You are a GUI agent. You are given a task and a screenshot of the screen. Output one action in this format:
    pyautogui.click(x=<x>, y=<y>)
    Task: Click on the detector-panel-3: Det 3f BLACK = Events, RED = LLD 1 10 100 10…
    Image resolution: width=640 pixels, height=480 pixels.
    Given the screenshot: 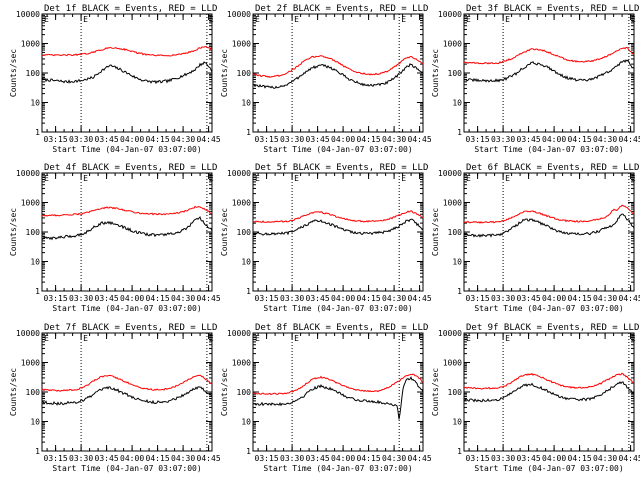 What is the action you would take?
    pyautogui.click(x=535, y=79)
    